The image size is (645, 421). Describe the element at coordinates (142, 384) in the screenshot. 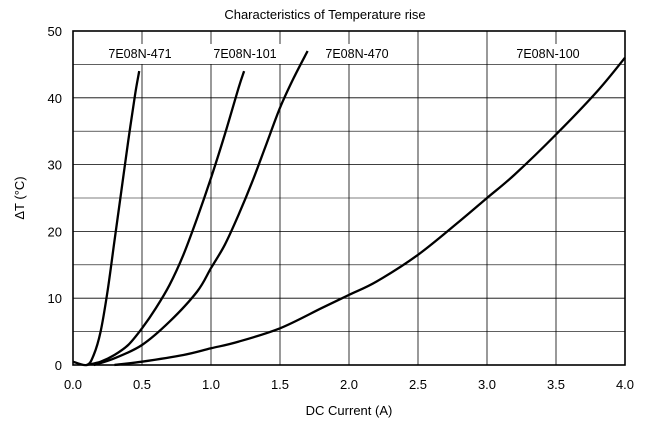

I see `x-tick-label: 0.5` at that location.